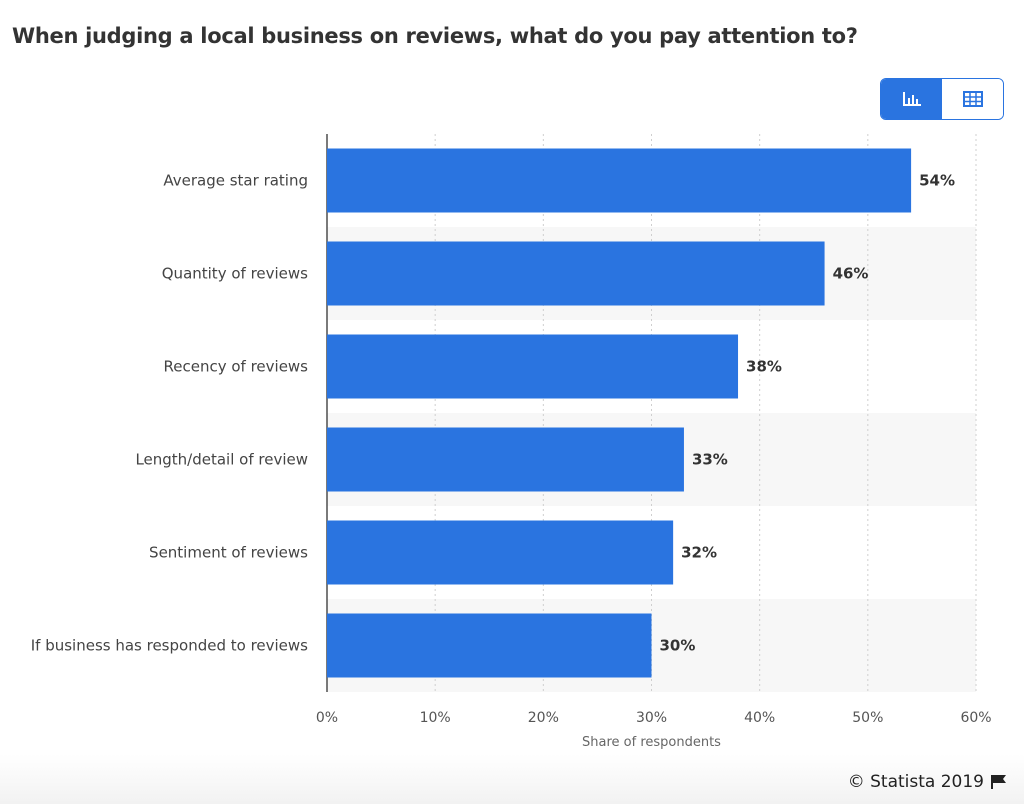 The image size is (1024, 804). Describe the element at coordinates (327, 718) in the screenshot. I see `x-tick-label: 0%` at that location.